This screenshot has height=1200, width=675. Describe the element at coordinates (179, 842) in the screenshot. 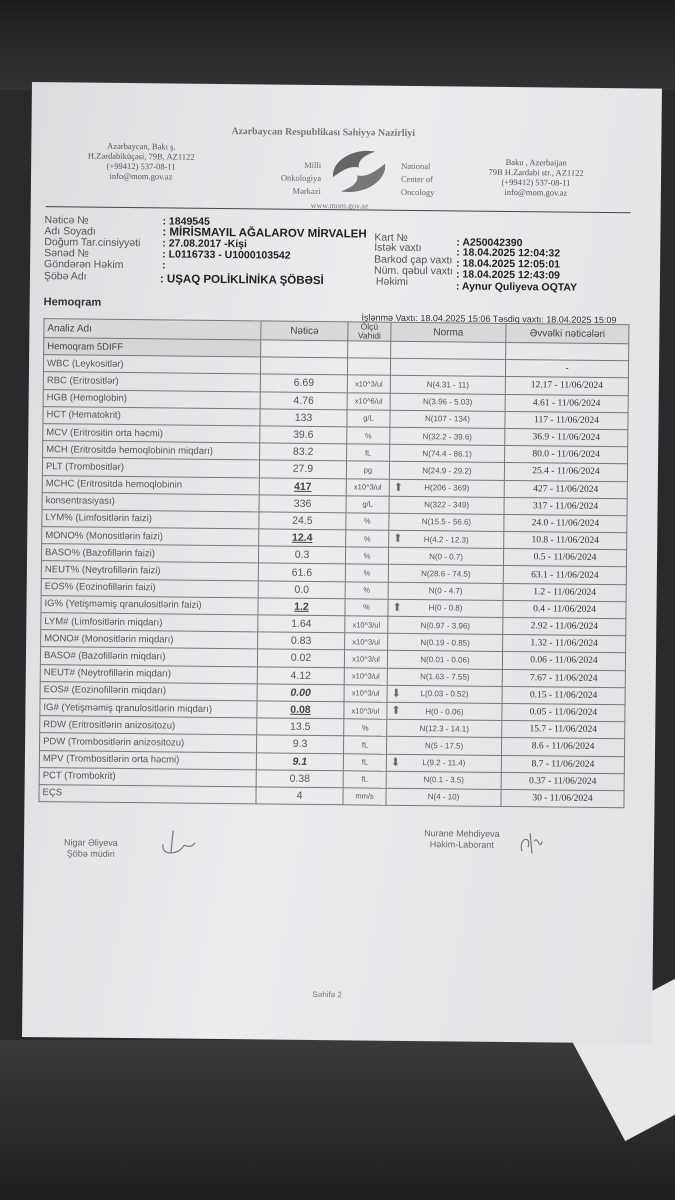

I see `handwritten-signature` at that location.